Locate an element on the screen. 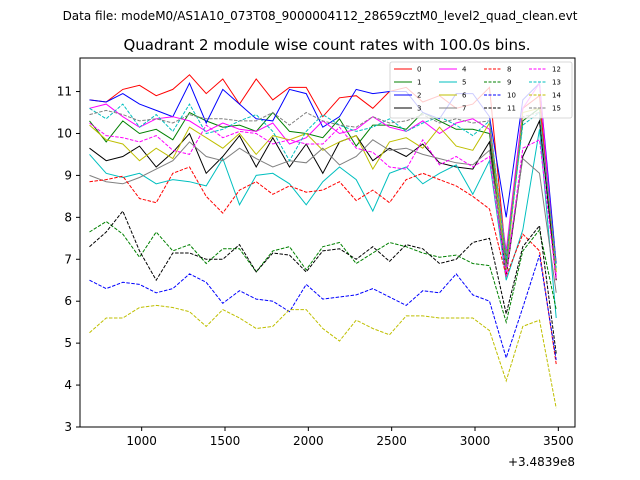 Image resolution: width=640 pixels, height=480 pixels. y-tick-label: 11 is located at coordinates (64, 92).